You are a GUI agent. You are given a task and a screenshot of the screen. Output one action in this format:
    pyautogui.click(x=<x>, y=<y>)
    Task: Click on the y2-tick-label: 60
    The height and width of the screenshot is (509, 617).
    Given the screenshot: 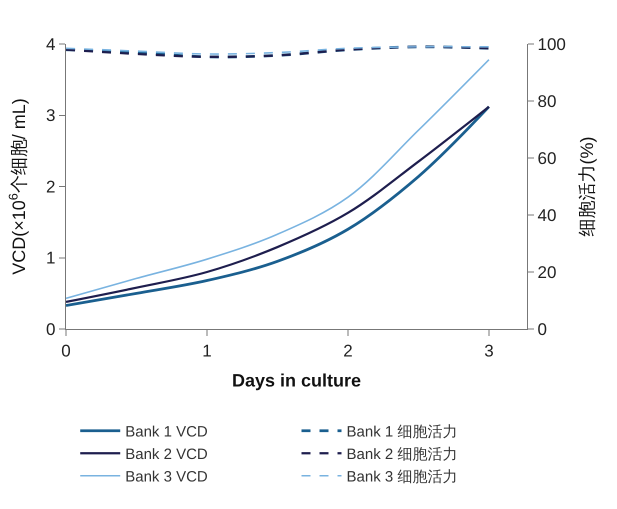 What is the action you would take?
    pyautogui.click(x=547, y=158)
    